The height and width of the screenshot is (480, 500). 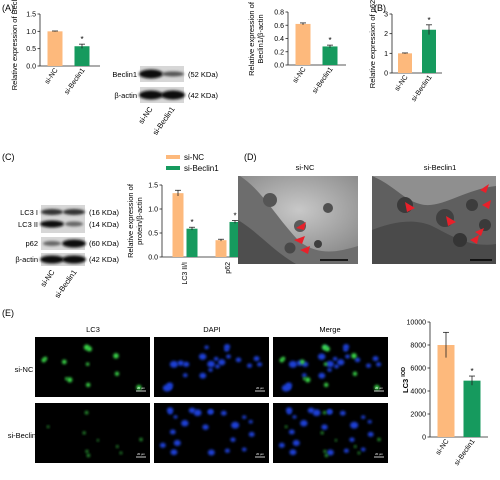 I want to click on y-axis-label: Relative expression ofBeclin1/β-actin, so click(x=256, y=38).